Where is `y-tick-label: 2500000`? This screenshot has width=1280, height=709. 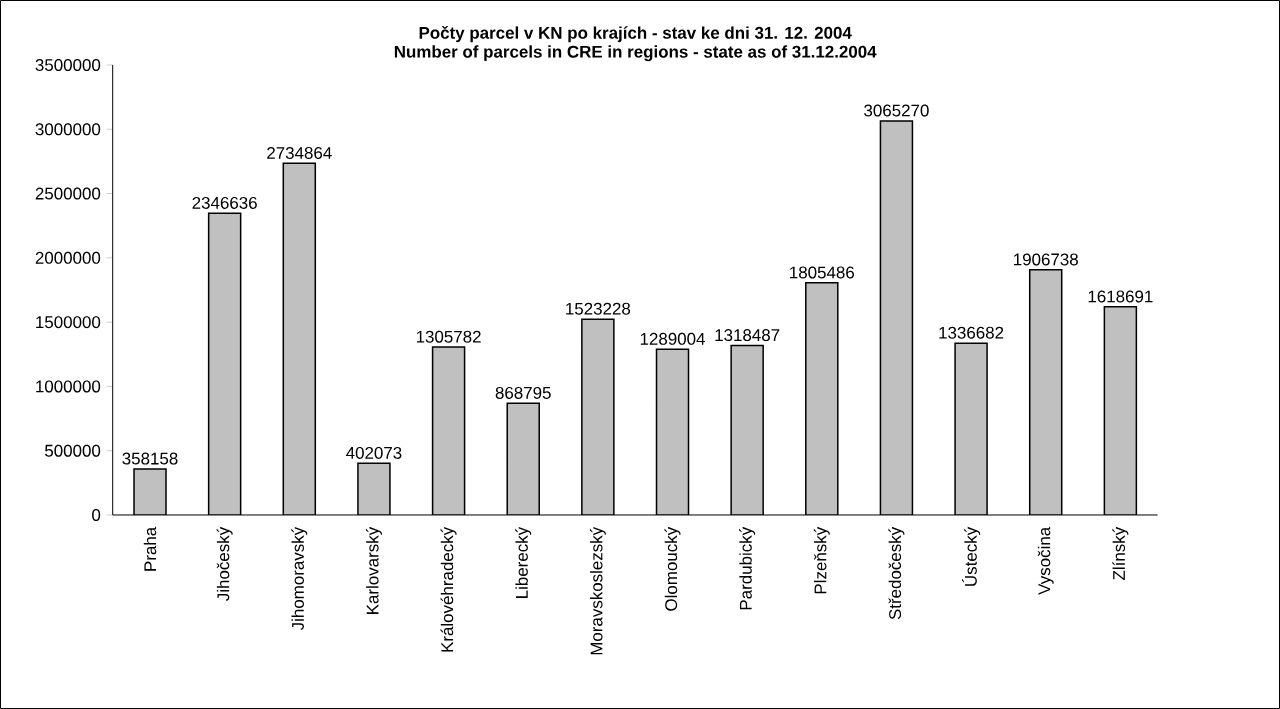
y-tick-label: 2500000 is located at coordinates (68, 193).